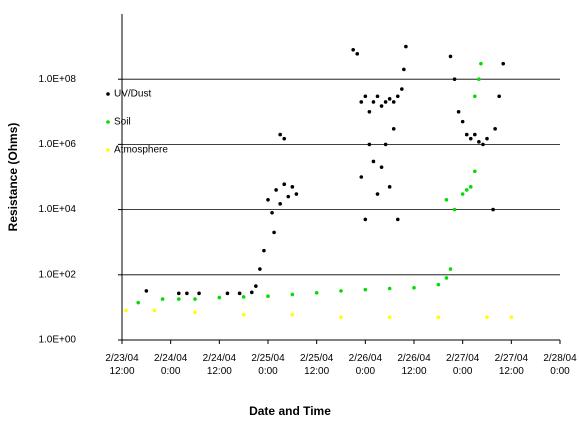 Image resolution: width=579 pixels, height=424 pixels. I want to click on x-tick-label: 2/24/04 0:00, so click(171, 365).